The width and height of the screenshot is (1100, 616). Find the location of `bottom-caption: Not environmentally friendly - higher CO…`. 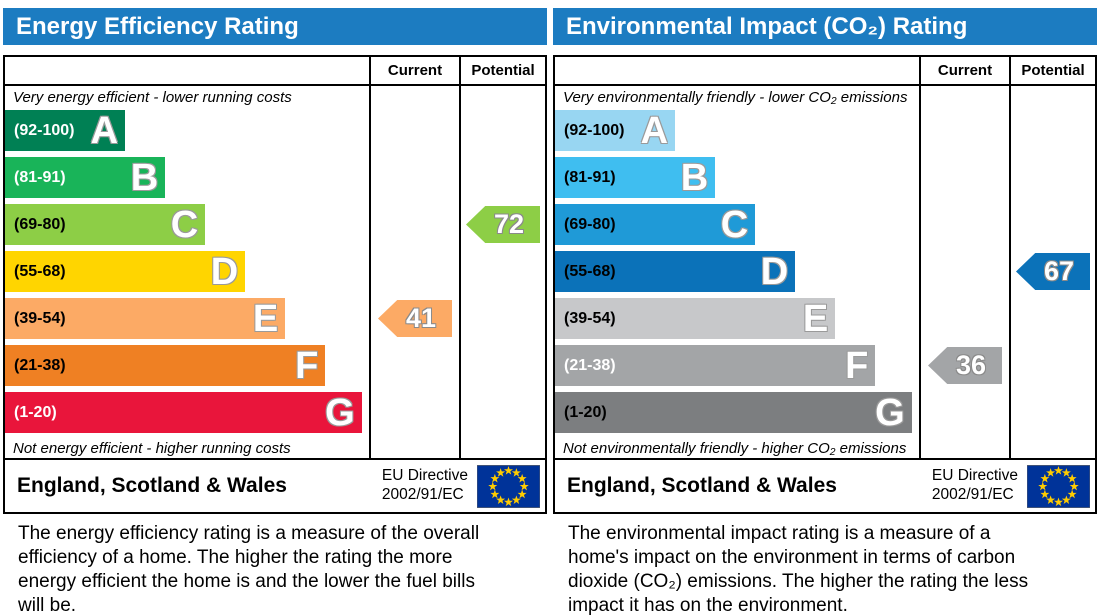

bottom-caption: Not environmentally friendly - higher CO… is located at coordinates (735, 448).